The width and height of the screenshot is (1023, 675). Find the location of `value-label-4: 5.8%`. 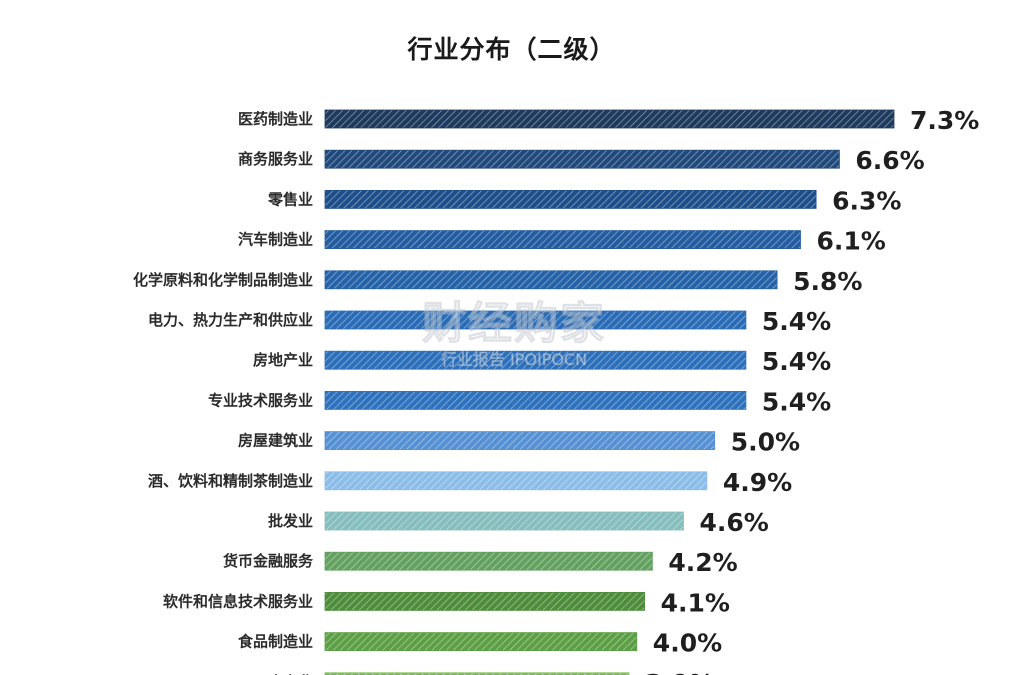

value-label-4: 5.8% is located at coordinates (827, 281).